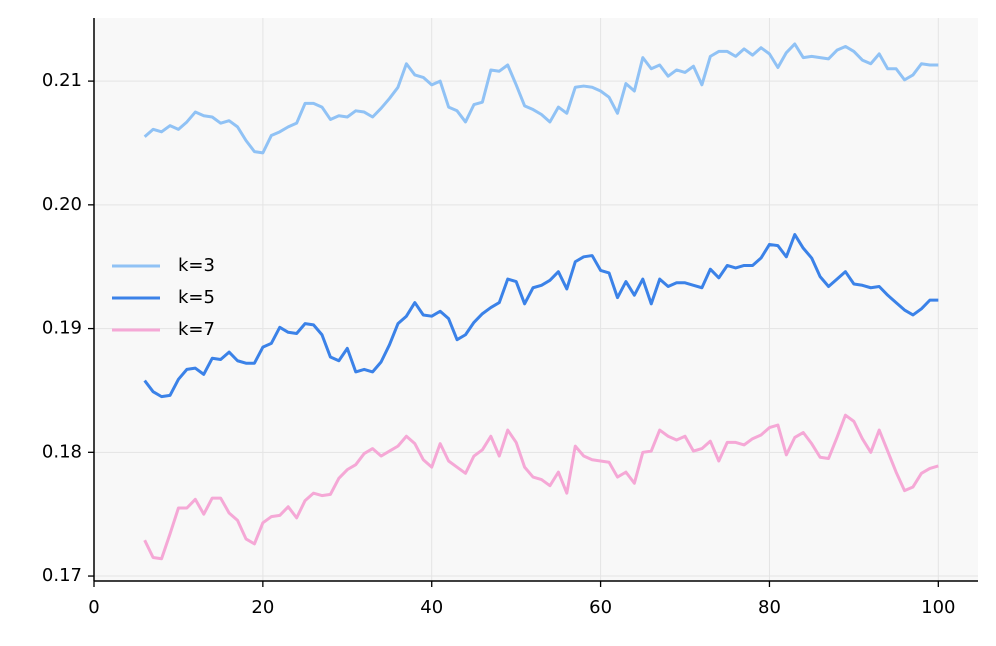 Image resolution: width=996 pixels, height=646 pixels. What do you see at coordinates (196, 297) in the screenshot?
I see `legend-label: k=5` at bounding box center [196, 297].